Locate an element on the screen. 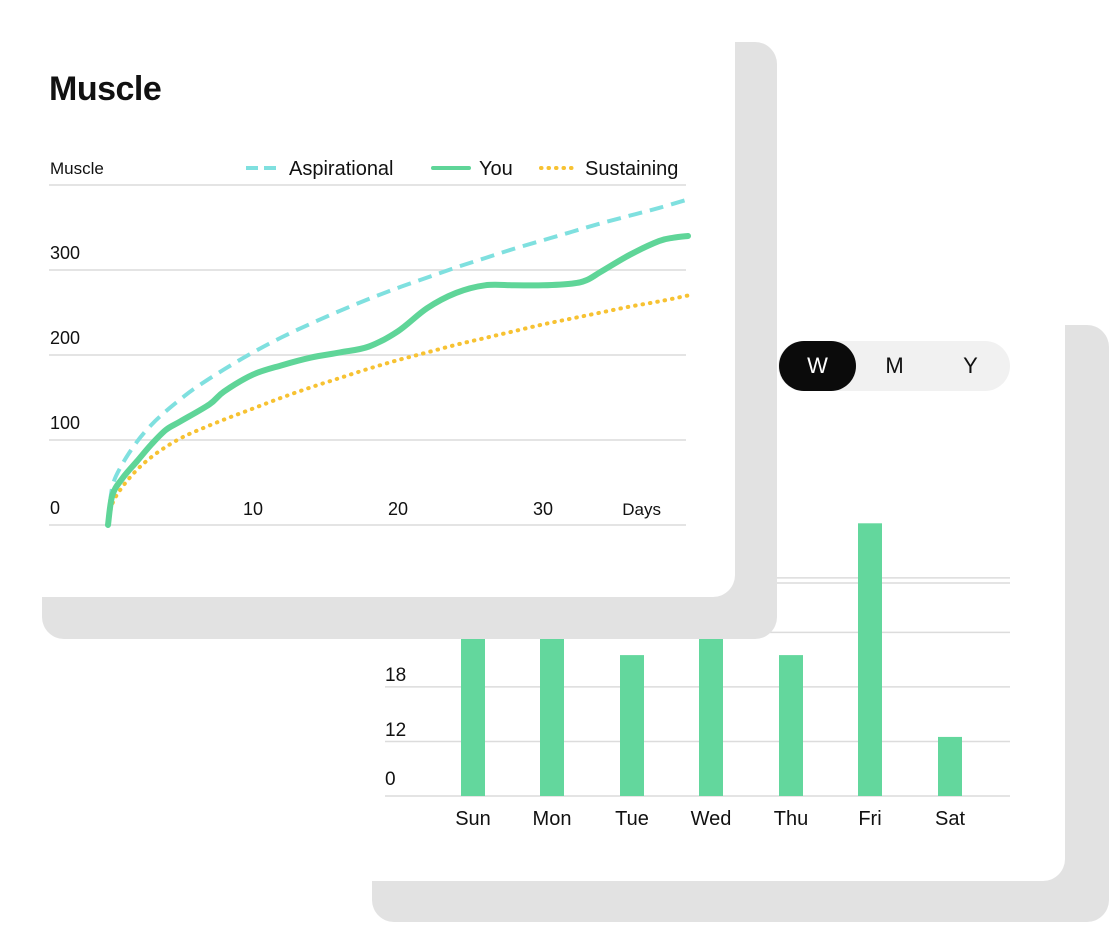  bar-category-label: Tue is located at coordinates (632, 819).